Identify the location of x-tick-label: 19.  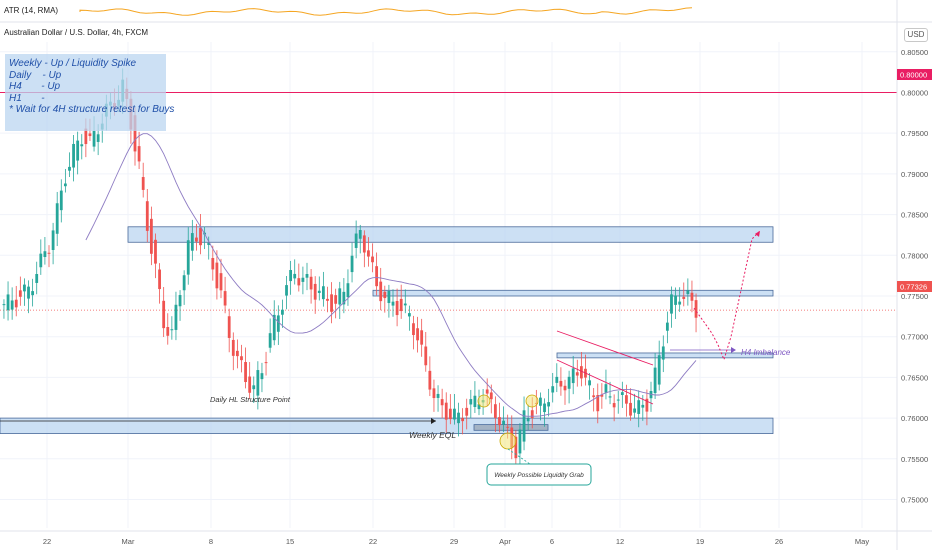
(700, 541).